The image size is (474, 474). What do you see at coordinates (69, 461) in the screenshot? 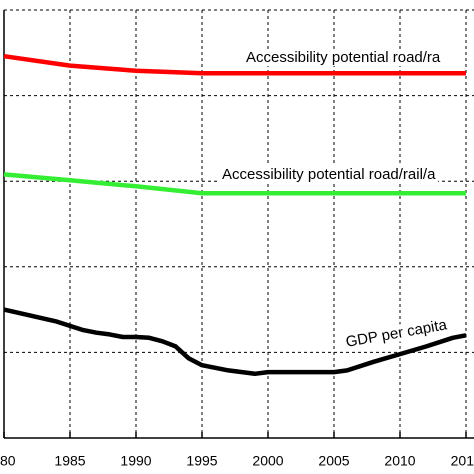
I see `x-tick-label: 1985` at bounding box center [69, 461].